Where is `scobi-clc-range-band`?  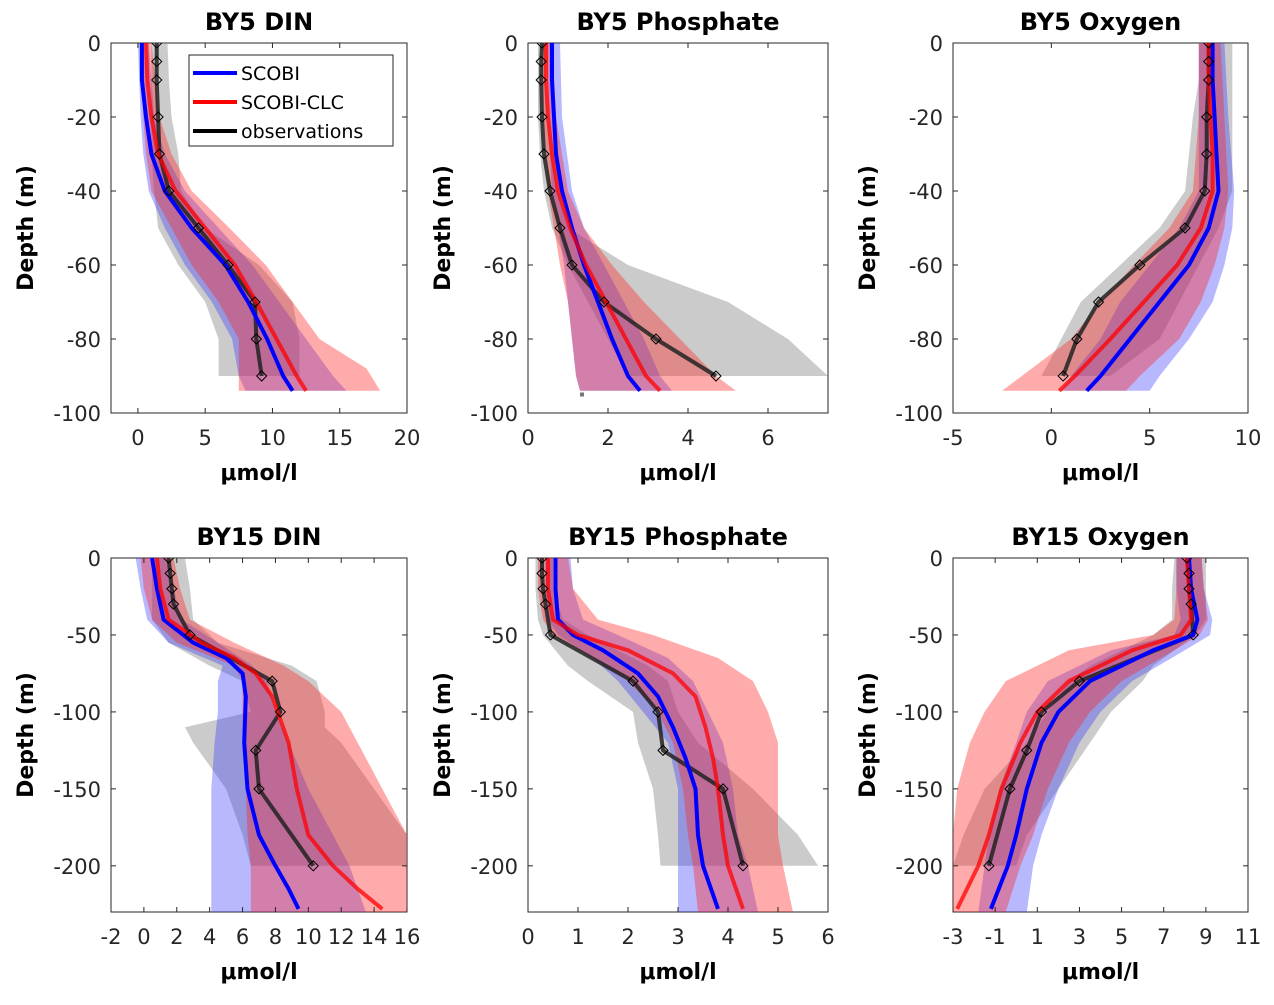
scobi-clc-range-band is located at coordinates (639, 217).